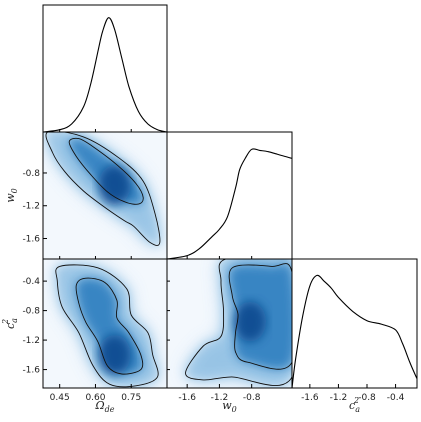  I want to click on x-tick-label-omega-de: 0.75, so click(131, 398).